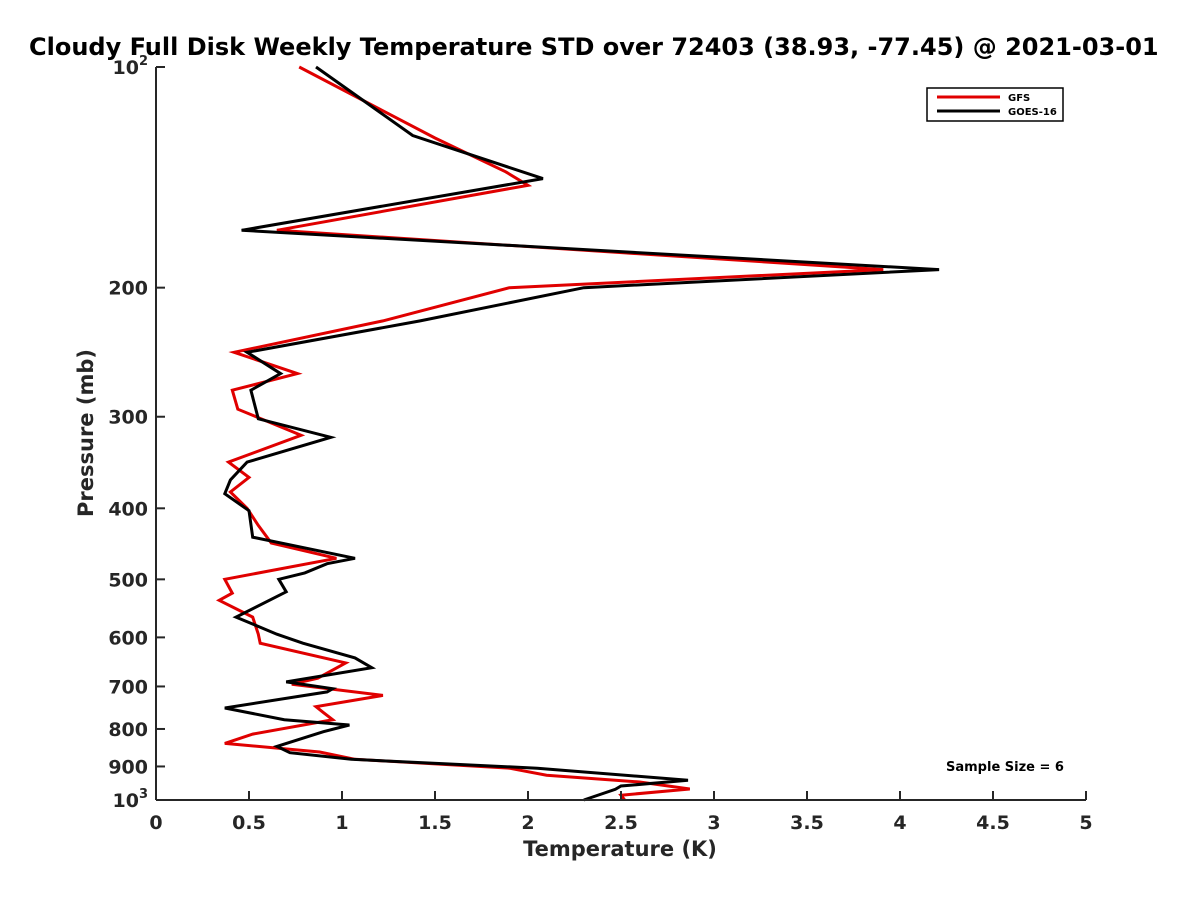 This screenshot has width=1200, height=900. What do you see at coordinates (155, 823) in the screenshot?
I see `x-tick-label: 0` at bounding box center [155, 823].